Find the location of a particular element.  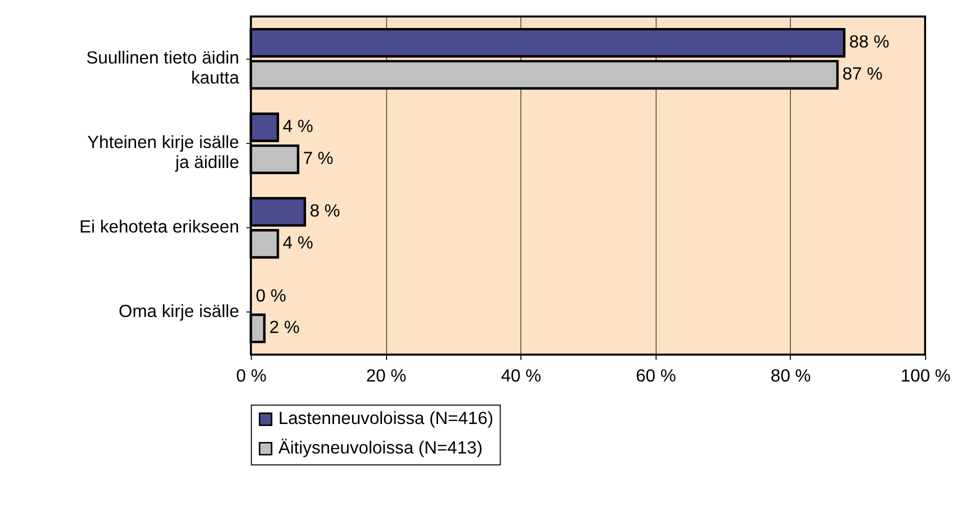

x-tick-label: 20 % is located at coordinates (386, 376).